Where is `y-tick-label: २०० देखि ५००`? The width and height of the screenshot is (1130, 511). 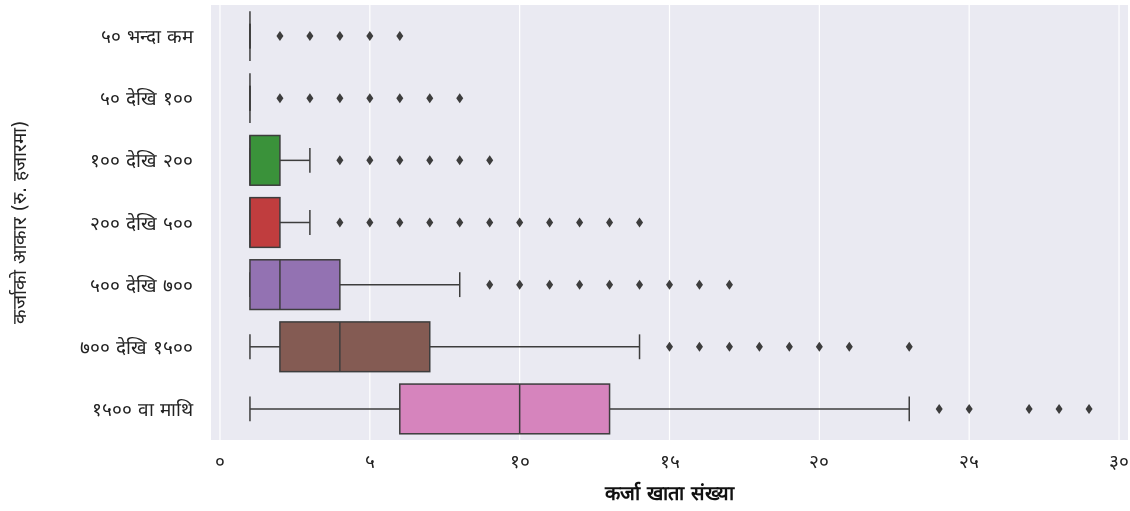
y-tick-label: २०० देखि ५०० is located at coordinates (141, 222).